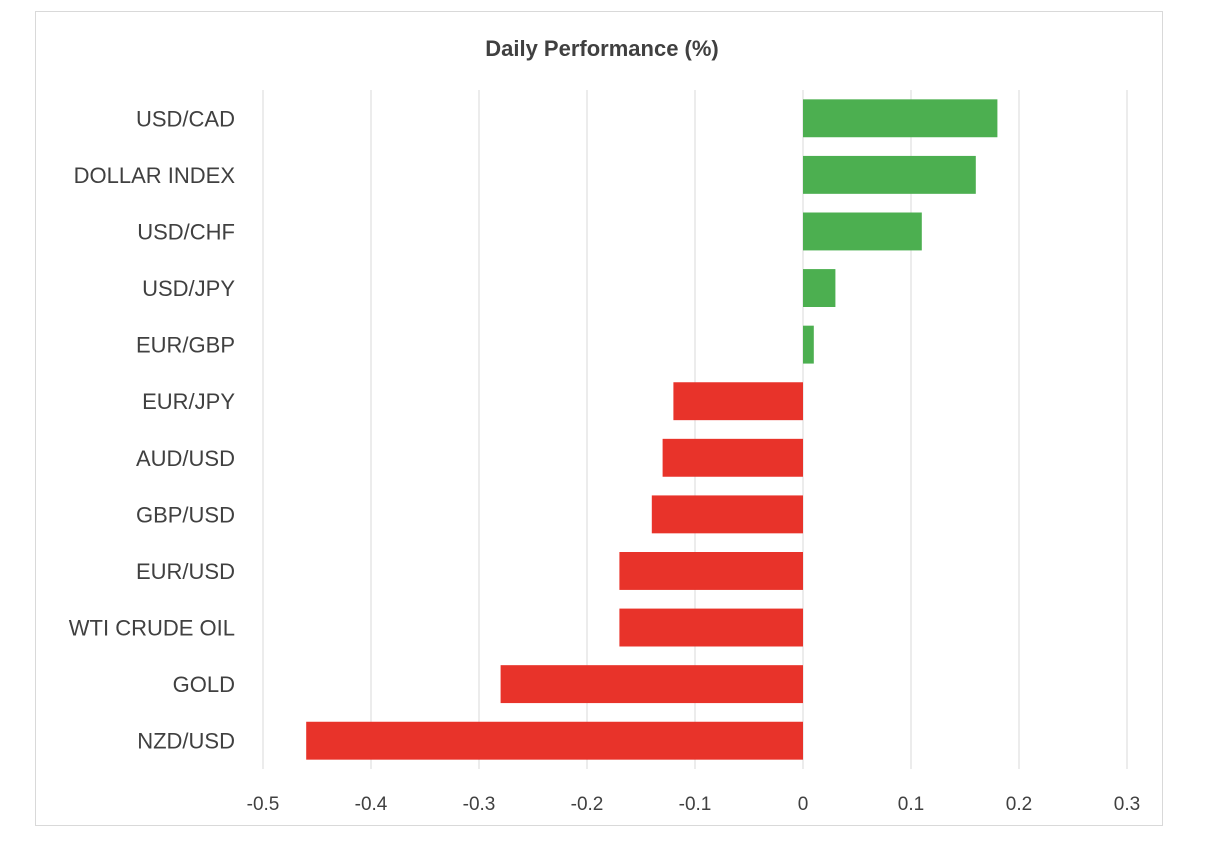 The image size is (1210, 844). I want to click on chart-title: Daily Performance (%), so click(602, 48).